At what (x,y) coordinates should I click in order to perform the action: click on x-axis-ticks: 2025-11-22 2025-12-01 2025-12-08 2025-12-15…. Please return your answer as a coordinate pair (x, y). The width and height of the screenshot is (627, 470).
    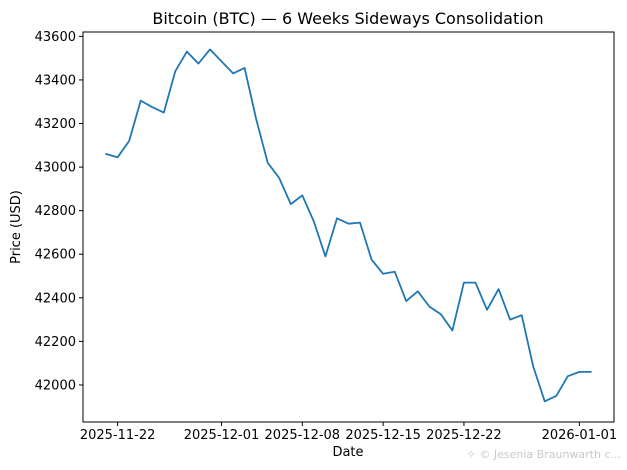
    Looking at the image, I should click on (348, 432).